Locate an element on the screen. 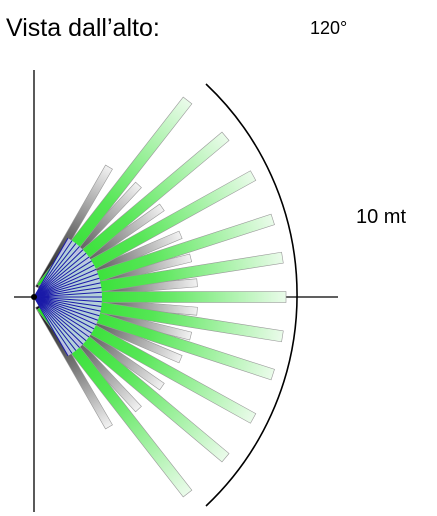  near-field-fan is located at coordinates (66, 297).